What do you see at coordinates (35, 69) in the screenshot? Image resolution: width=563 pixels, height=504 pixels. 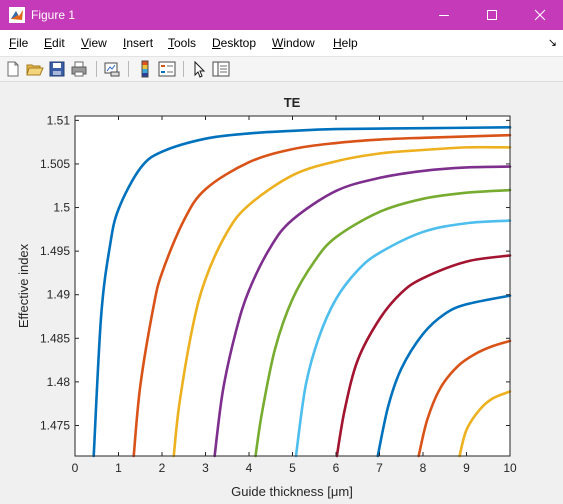 I see `open-file-icon` at bounding box center [35, 69].